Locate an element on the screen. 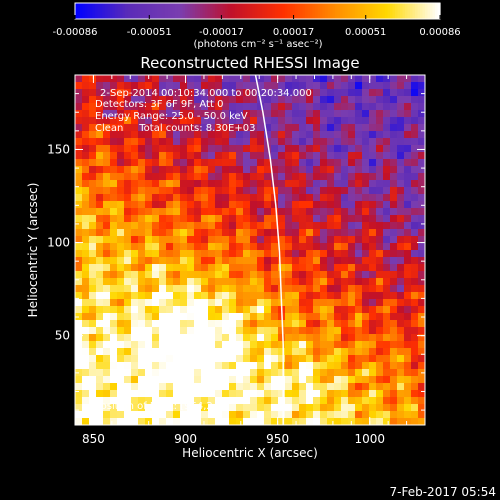  y-tick-label: 150 is located at coordinates (58, 149).